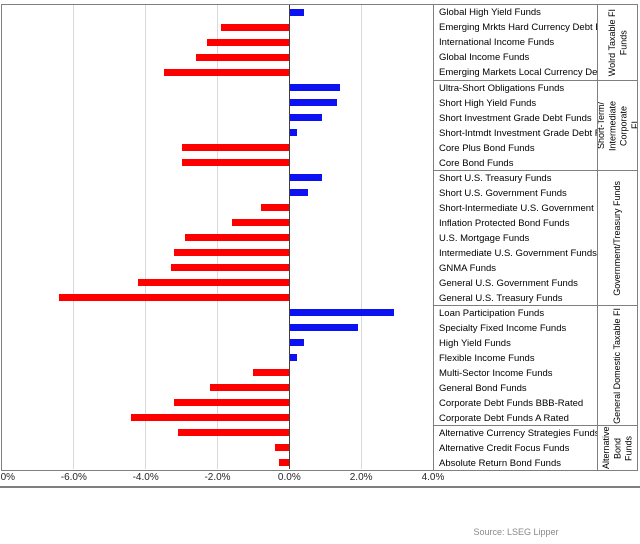 The image size is (640, 544). I want to click on fund-label: Flexible Income Funds, so click(487, 358).